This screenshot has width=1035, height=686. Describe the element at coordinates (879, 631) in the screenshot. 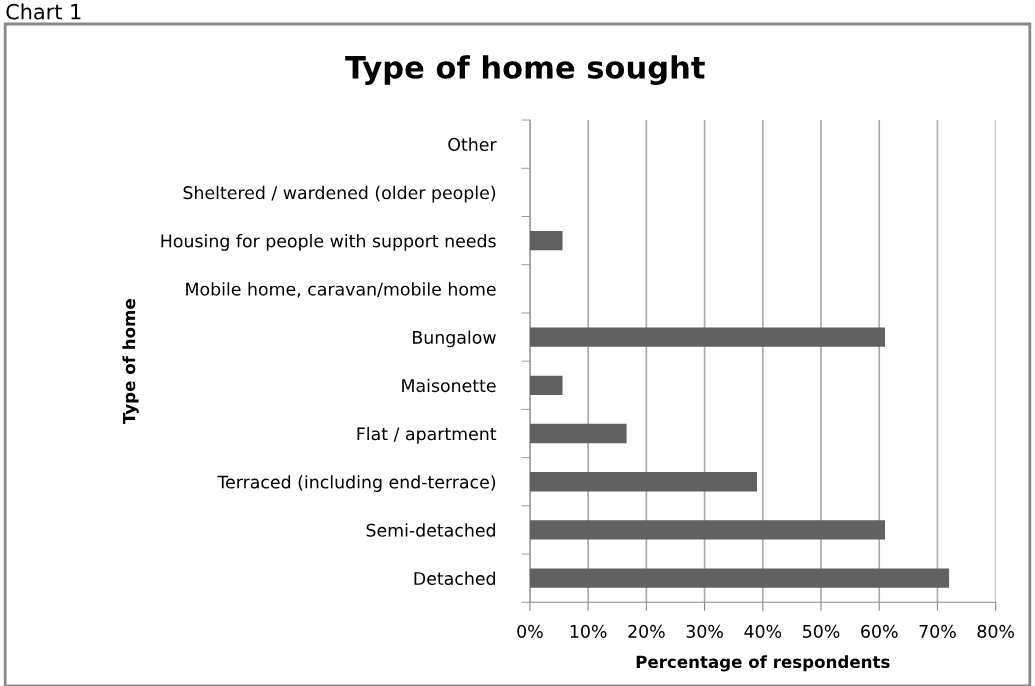

I see `x-tick-label: 60%` at that location.